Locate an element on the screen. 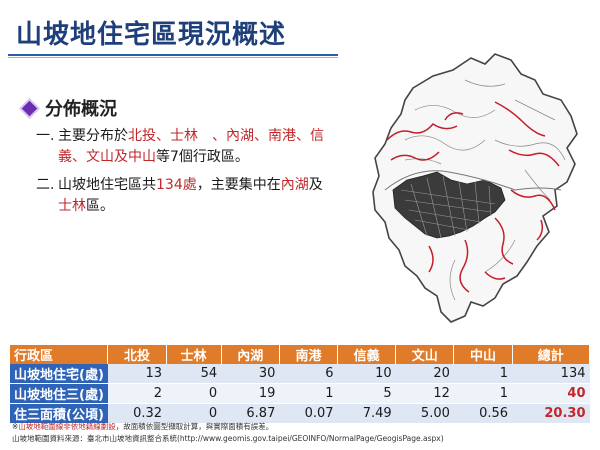 This screenshot has height=450, width=600. bullet-text-part: 區。 is located at coordinates (100, 206).